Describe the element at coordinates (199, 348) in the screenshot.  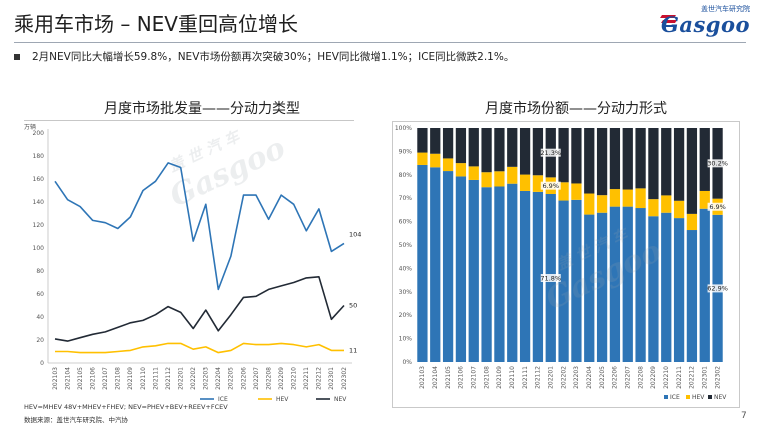
I see `series-line-hev` at that location.